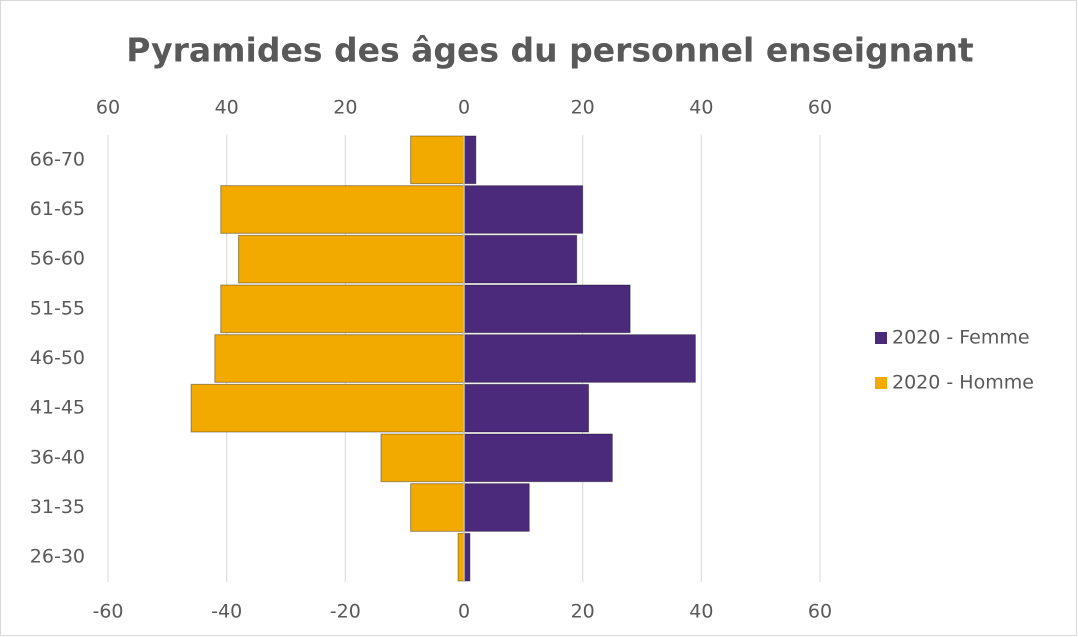  What do you see at coordinates (961, 338) in the screenshot?
I see `legend-label: 2020 - Femme` at bounding box center [961, 338].